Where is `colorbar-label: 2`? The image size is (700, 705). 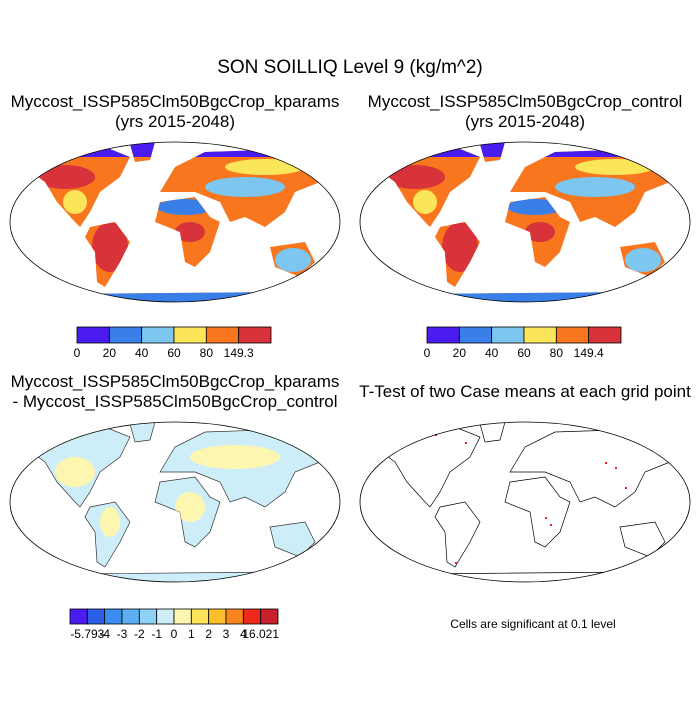 colorbar-label: 2 is located at coordinates (208, 634).